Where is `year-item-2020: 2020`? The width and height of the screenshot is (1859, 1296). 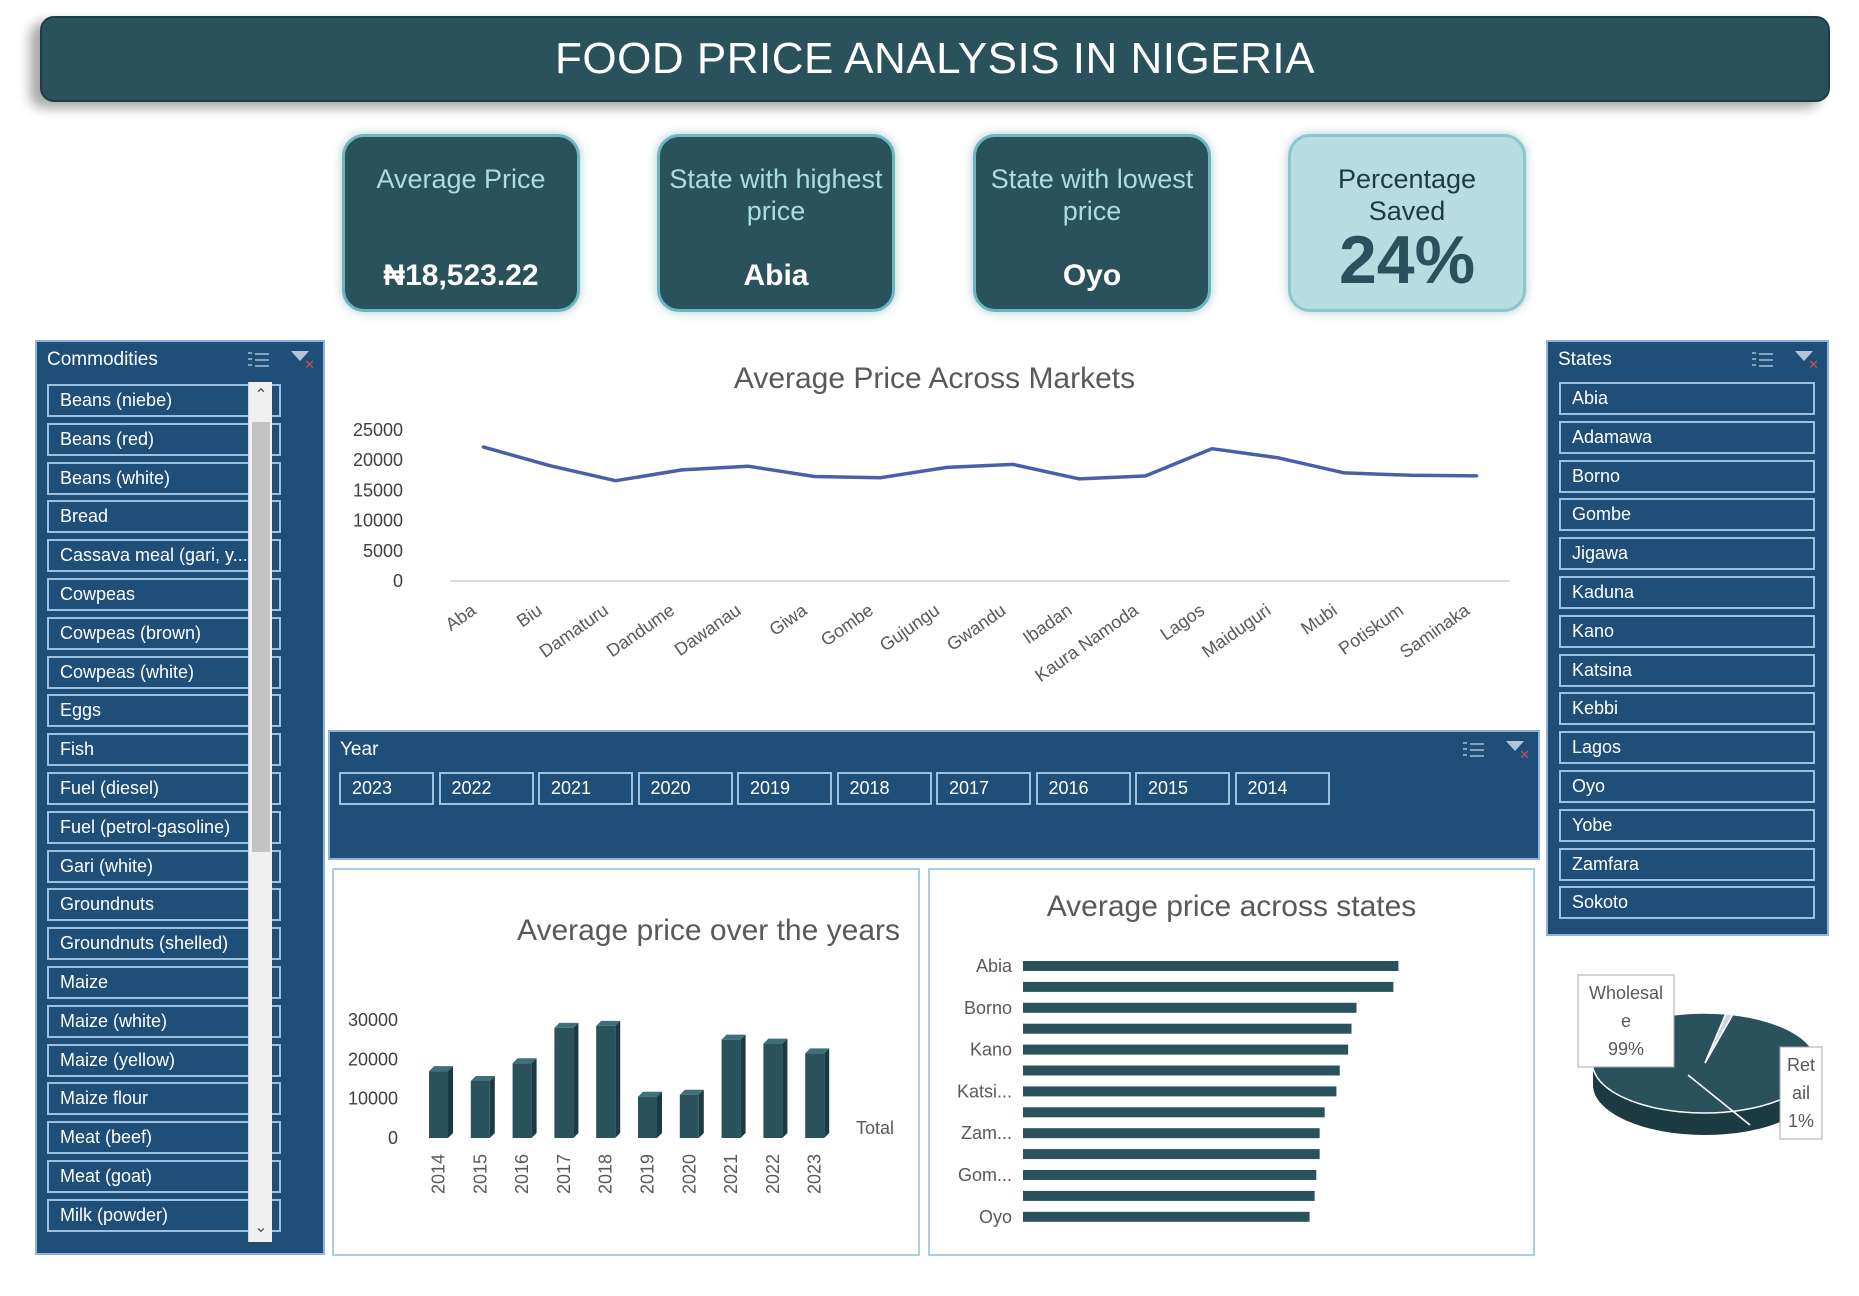
year-item-2020: 2020 is located at coordinates (685, 788).